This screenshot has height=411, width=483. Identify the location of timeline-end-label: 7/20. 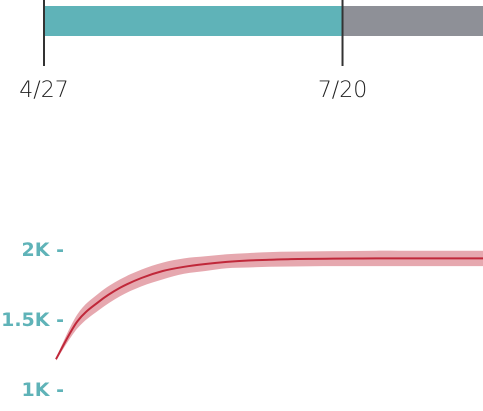
(342, 90).